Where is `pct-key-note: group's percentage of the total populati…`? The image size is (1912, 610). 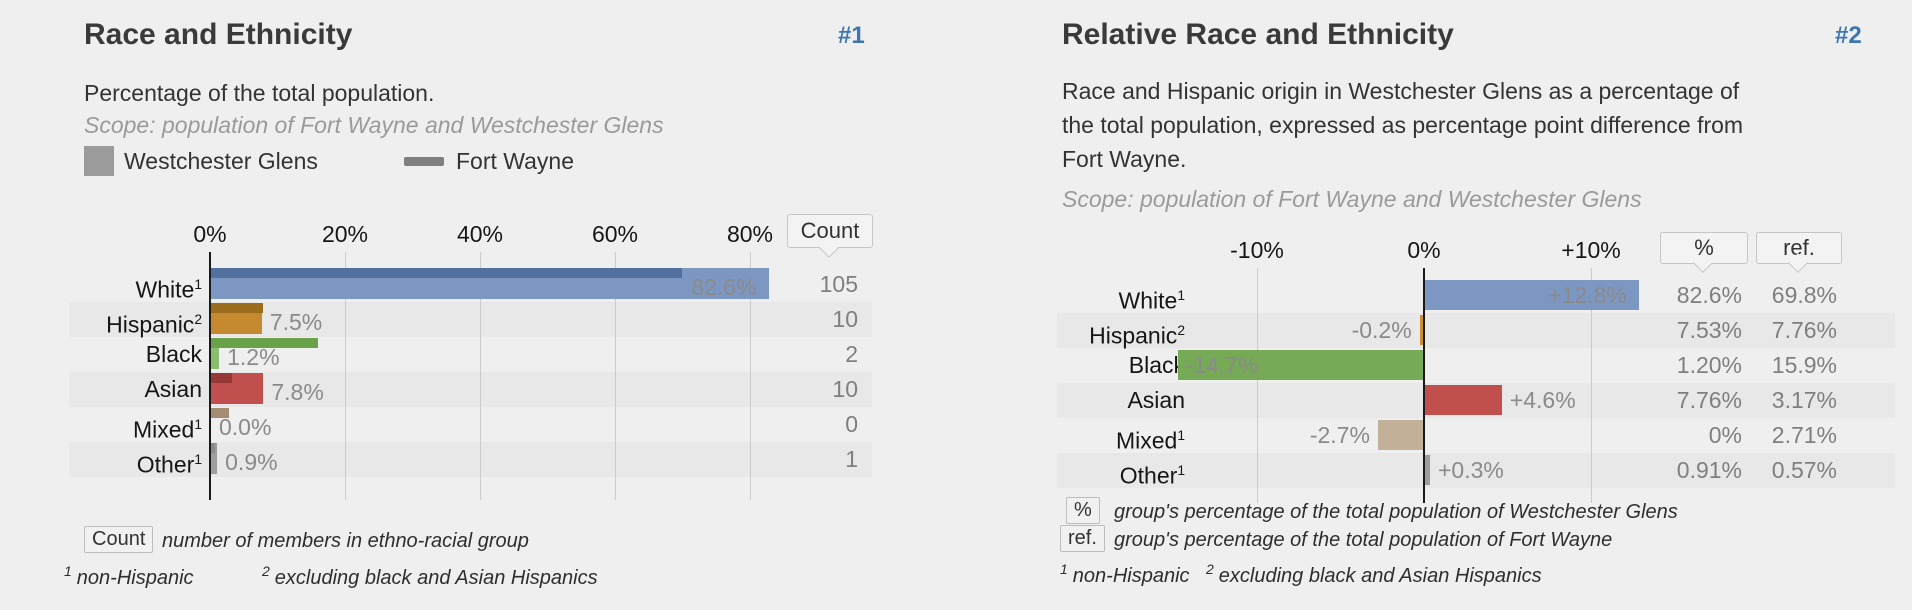 pct-key-note: group's percentage of the total populati… is located at coordinates (1396, 512).